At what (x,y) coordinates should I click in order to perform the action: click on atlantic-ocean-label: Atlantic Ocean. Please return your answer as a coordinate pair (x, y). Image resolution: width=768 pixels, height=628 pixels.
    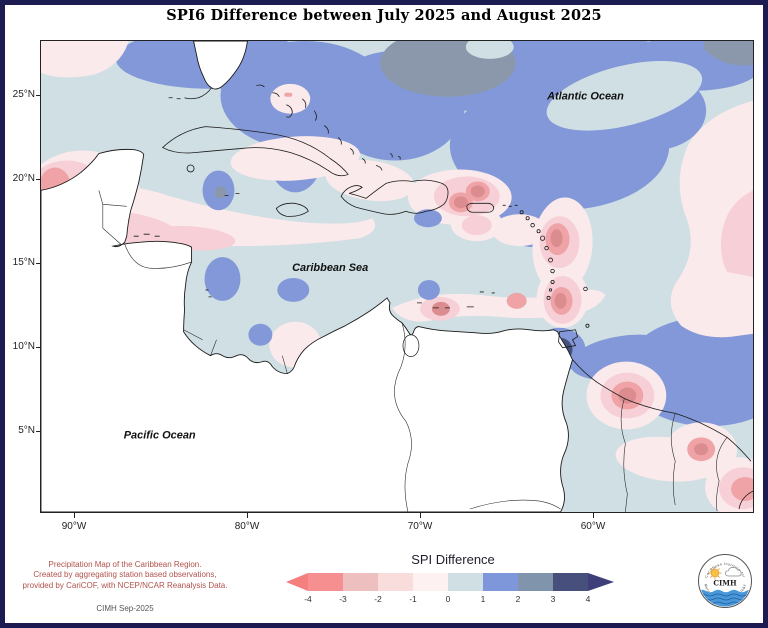
    Looking at the image, I should click on (585, 97).